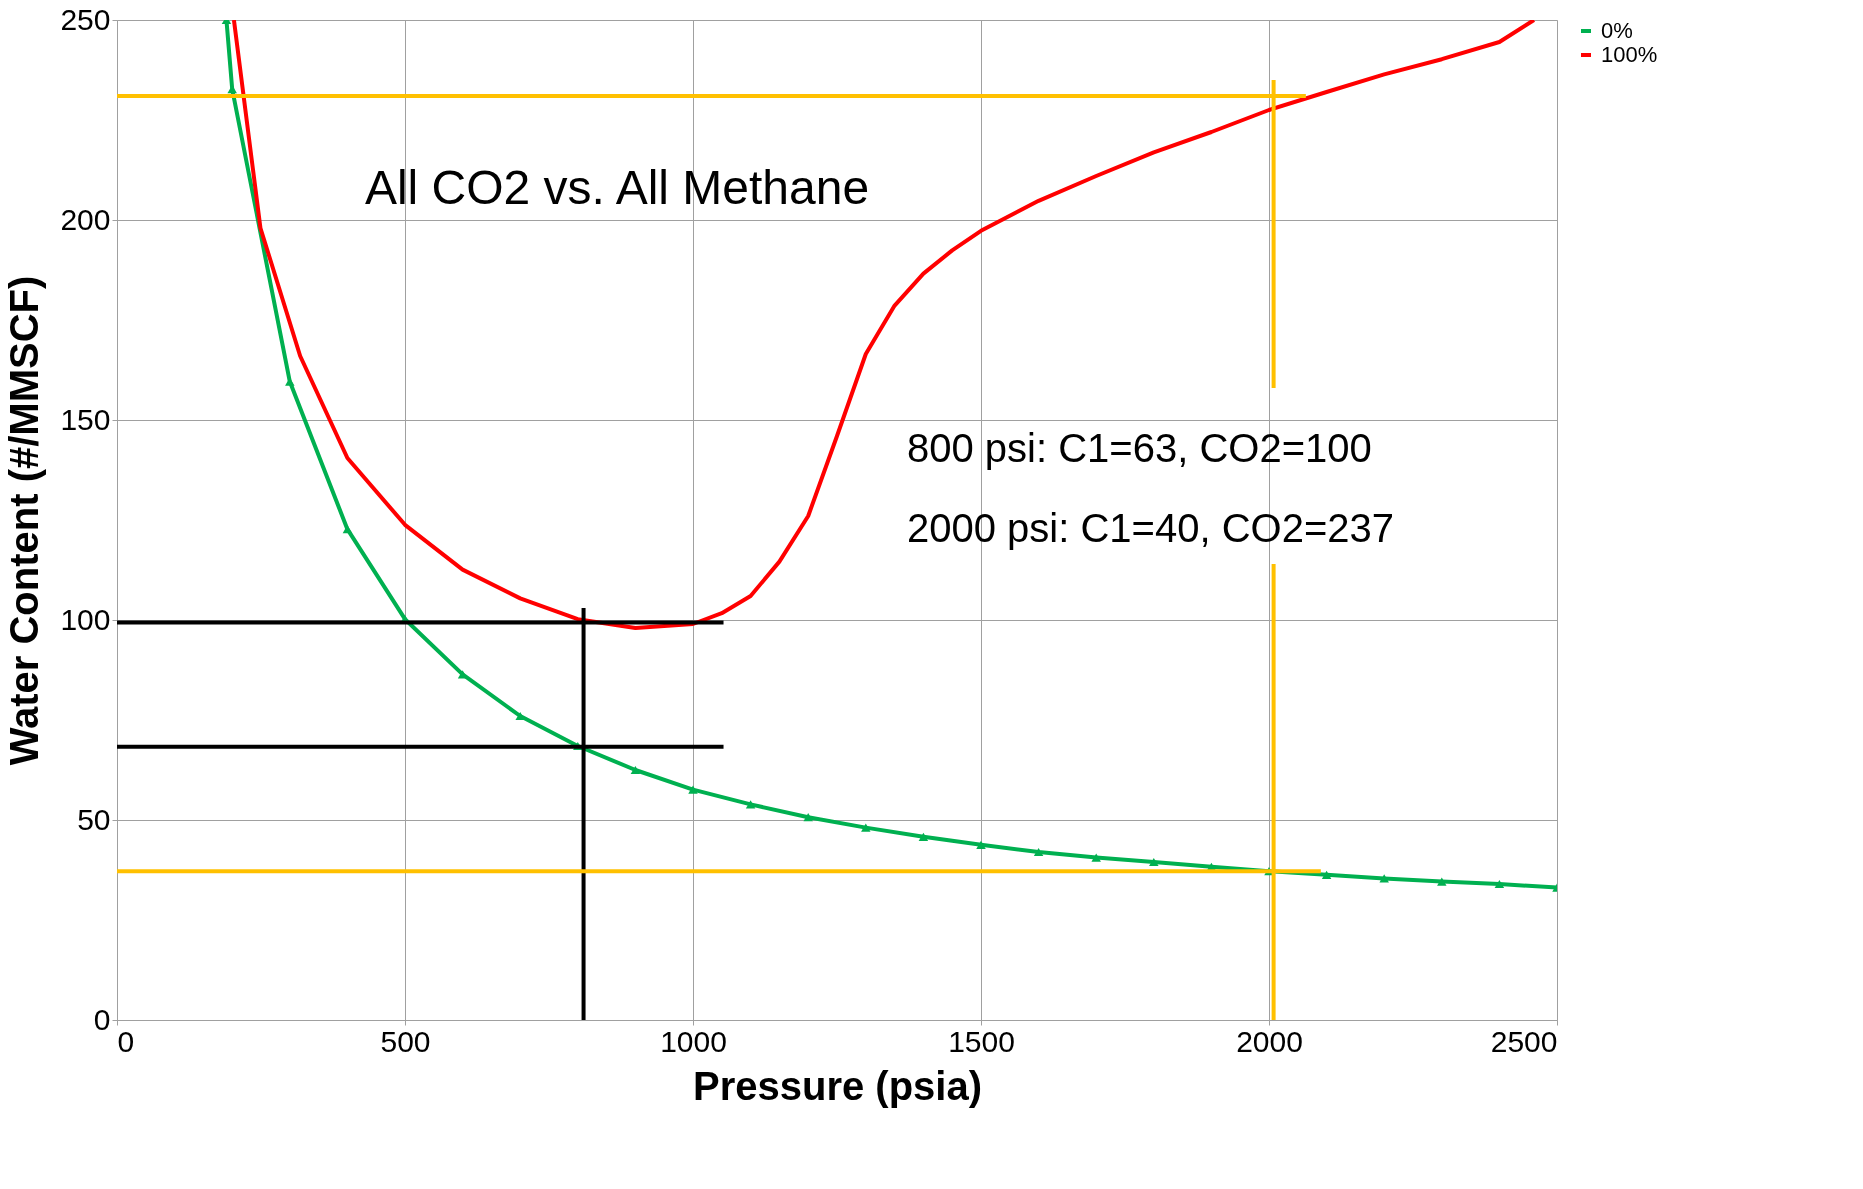 Image resolution: width=1863 pixels, height=1189 pixels. I want to click on x-tick-label: 2000, so click(1269, 1041).